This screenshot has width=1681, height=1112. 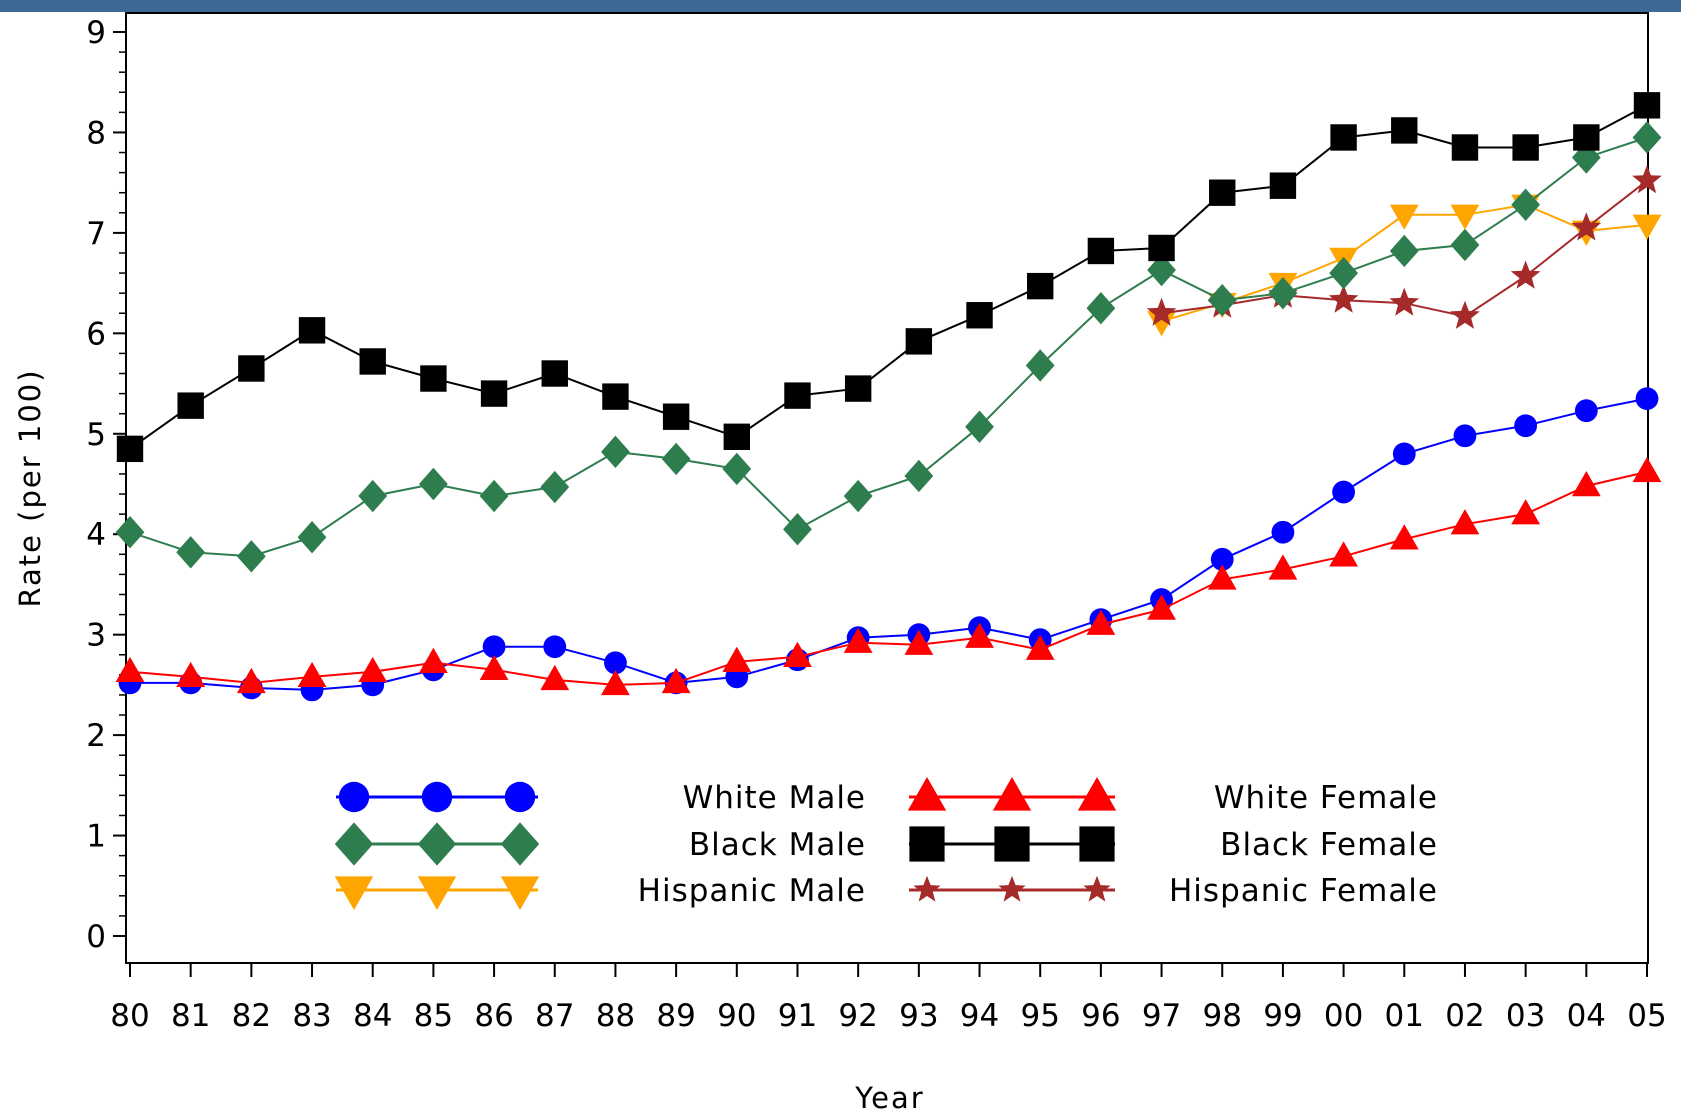 What do you see at coordinates (1172, 796) in the screenshot?
I see `legend-entry-white-female: White Female` at bounding box center [1172, 796].